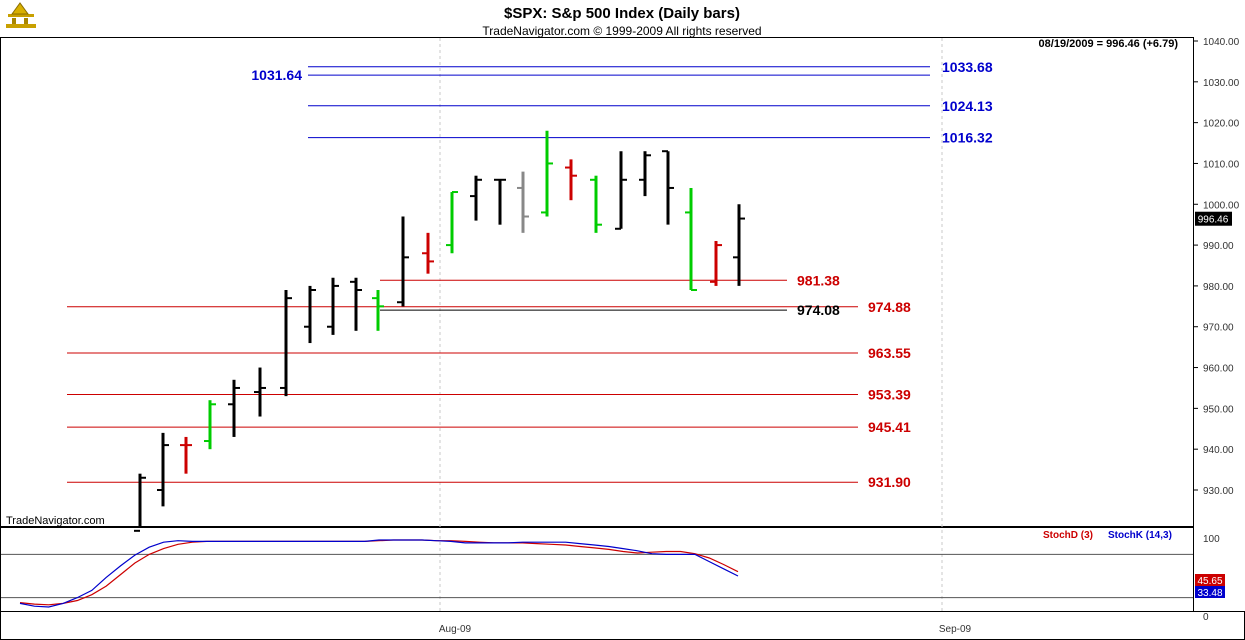  Describe the element at coordinates (1221, 164) in the screenshot. I see `y-tick-label: 1010.00` at that location.